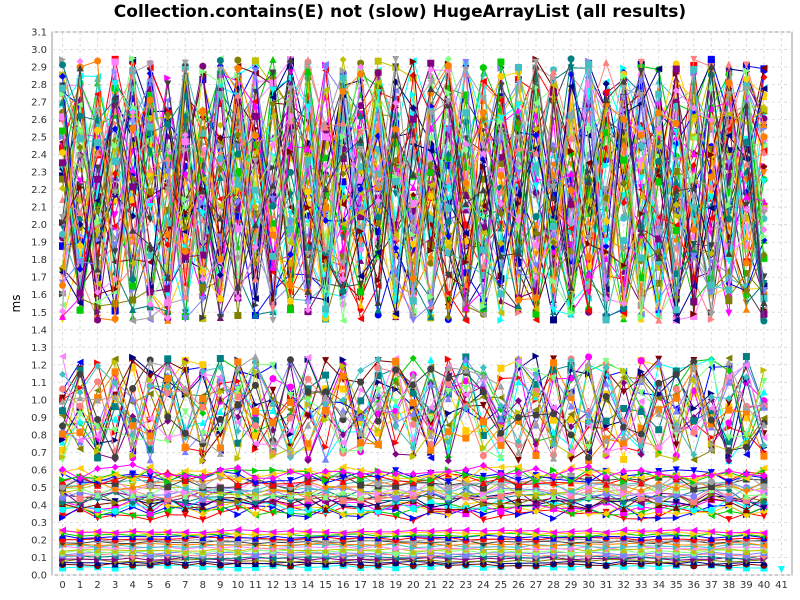 Image resolution: width=800 pixels, height=600 pixels. What do you see at coordinates (39, 50) in the screenshot?
I see `y-tick-label: 3.0` at bounding box center [39, 50].